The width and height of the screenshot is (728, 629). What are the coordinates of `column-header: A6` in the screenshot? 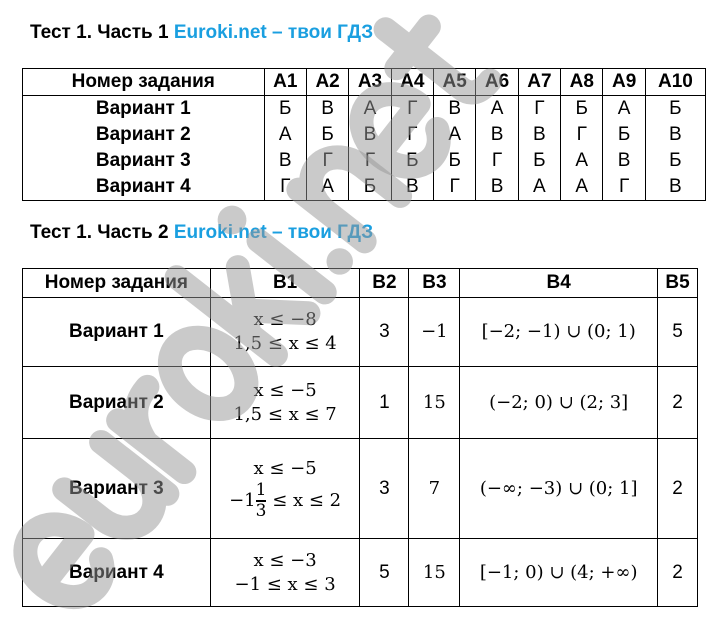 It's located at (497, 82).